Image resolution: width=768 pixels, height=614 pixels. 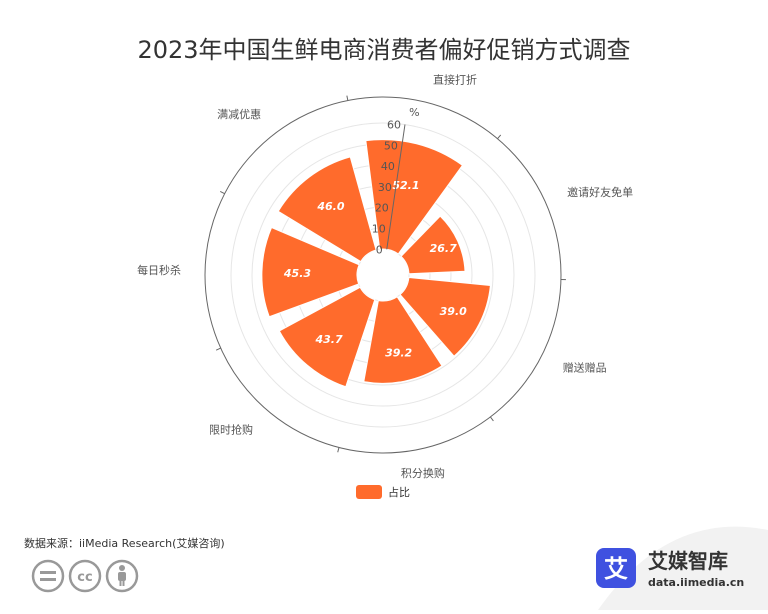 What do you see at coordinates (600, 192) in the screenshot?
I see `category-label: 邀请好友免单` at bounding box center [600, 192].